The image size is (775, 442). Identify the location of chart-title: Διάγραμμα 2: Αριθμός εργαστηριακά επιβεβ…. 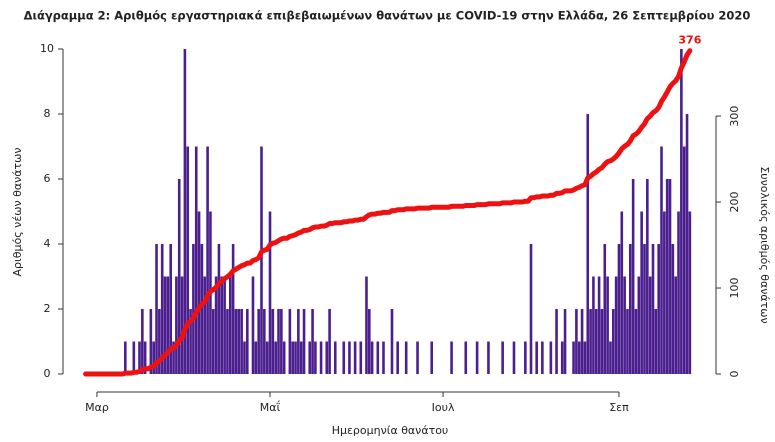
(387, 16).